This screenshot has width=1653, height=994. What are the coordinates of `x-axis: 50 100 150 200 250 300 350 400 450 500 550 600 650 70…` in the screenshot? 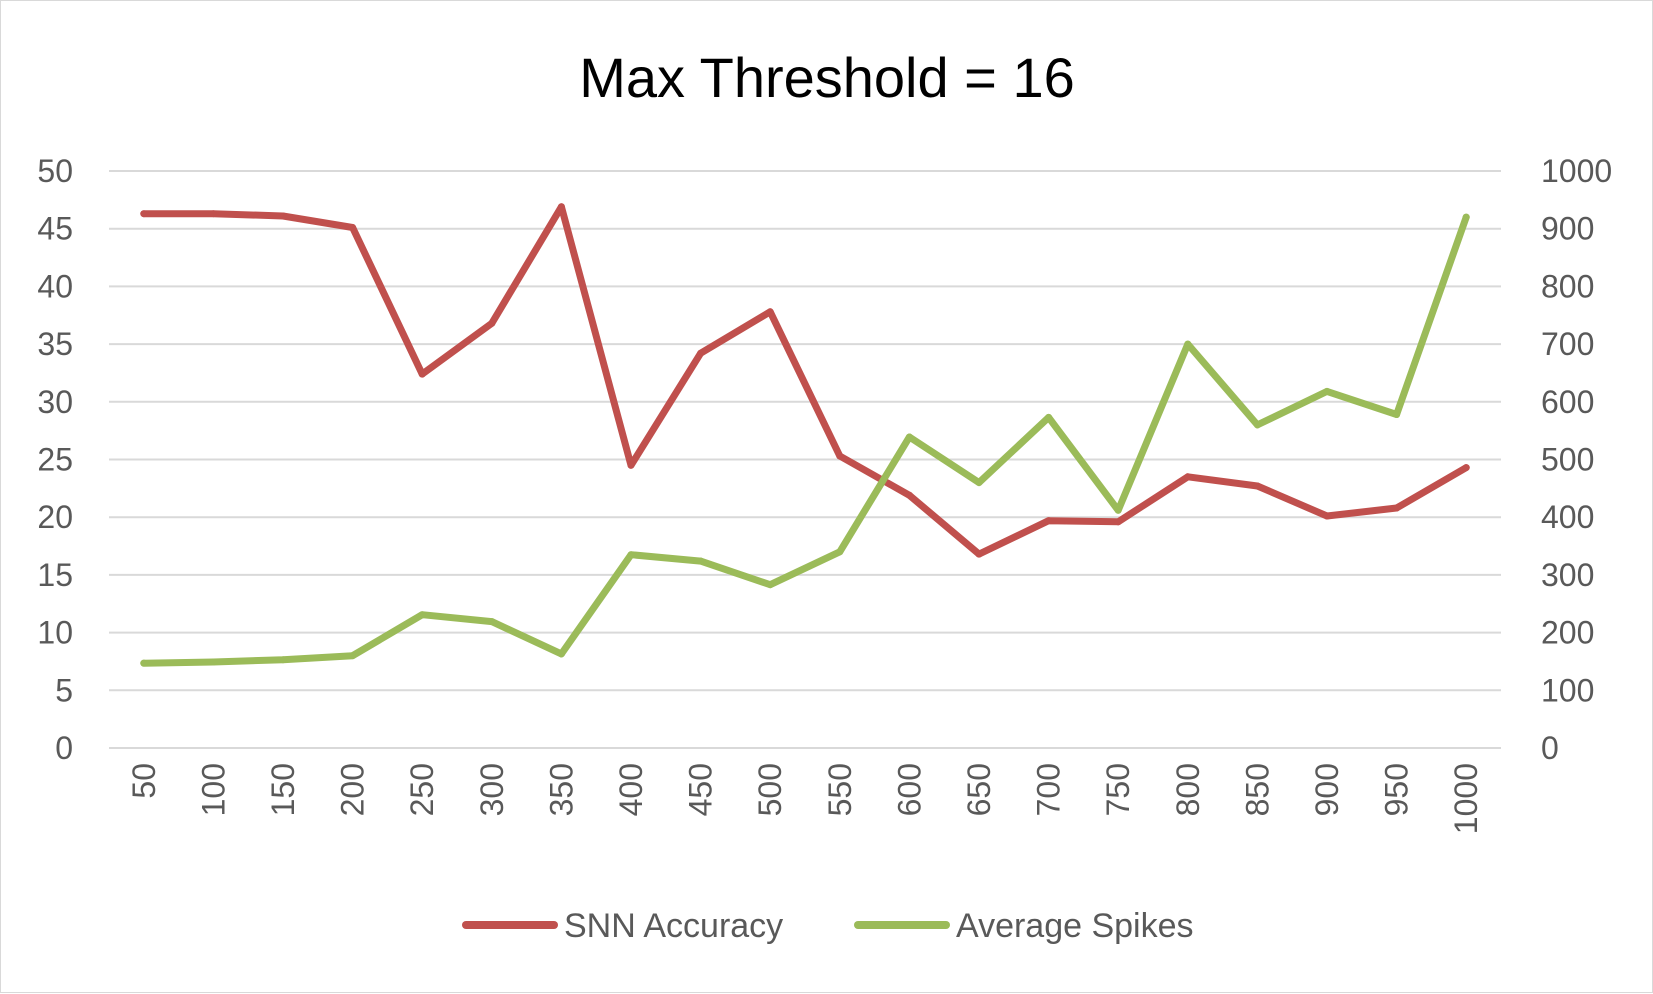 It's located at (805, 798).